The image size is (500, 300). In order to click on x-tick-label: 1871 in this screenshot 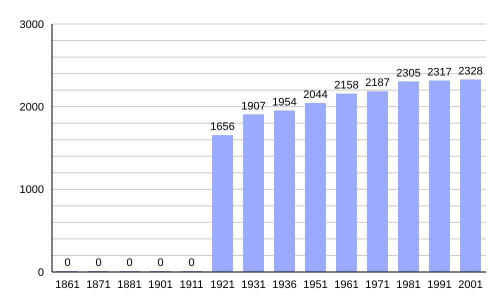, I will do `click(98, 284)`.